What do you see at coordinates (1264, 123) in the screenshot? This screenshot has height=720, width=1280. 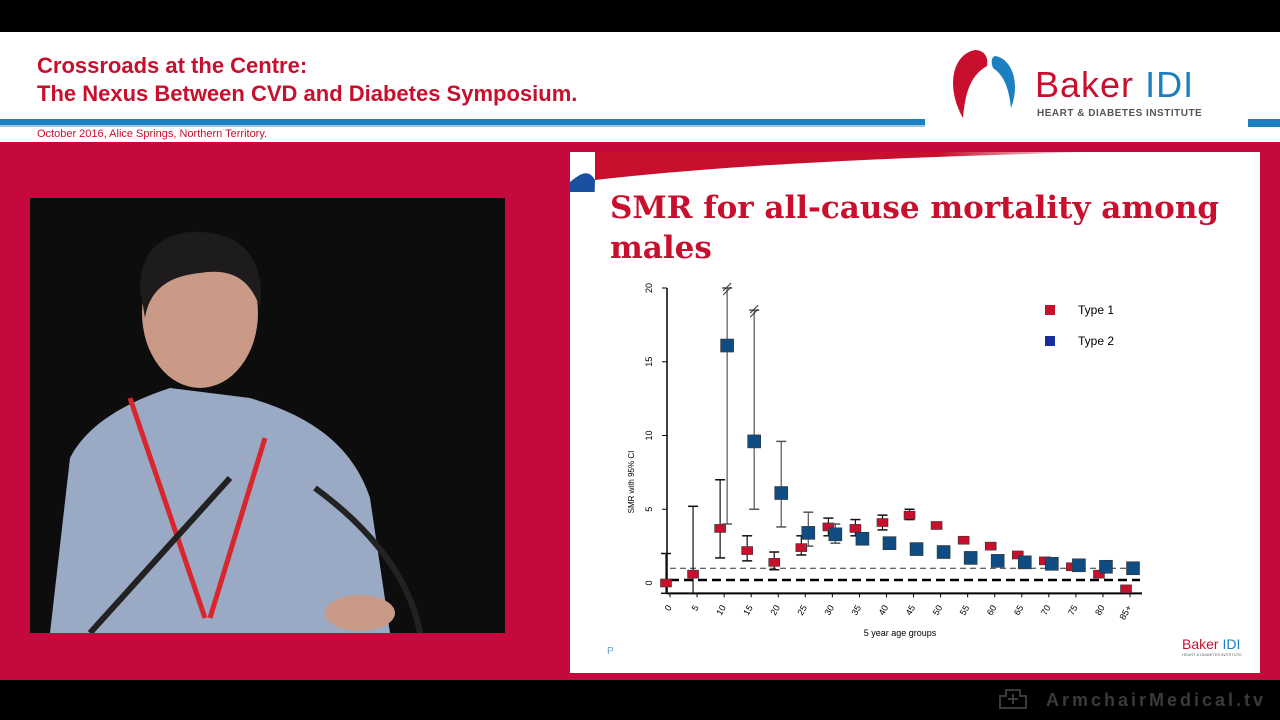 I see `divider-bar-right` at bounding box center [1264, 123].